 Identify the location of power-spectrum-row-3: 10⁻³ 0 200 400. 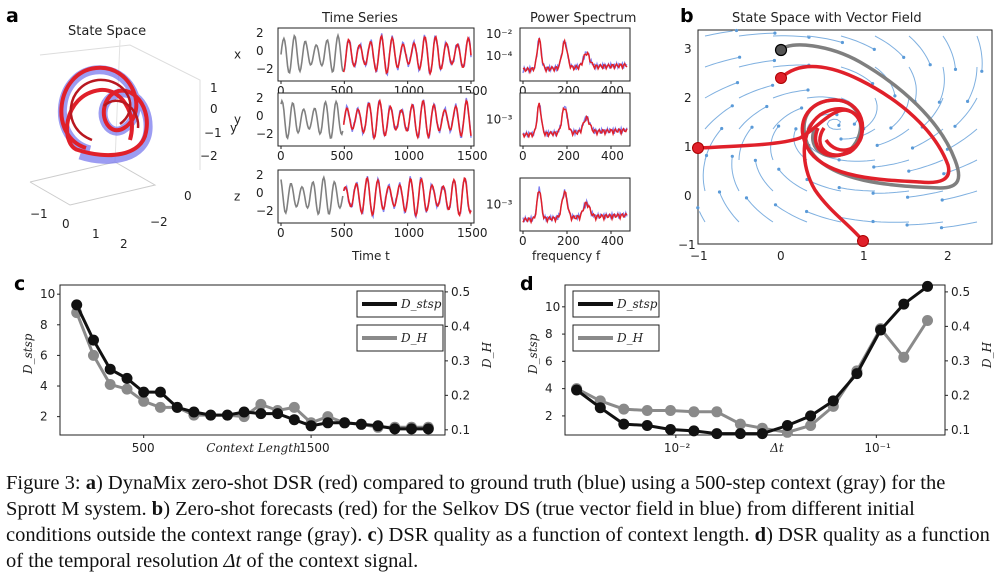
(558, 212).